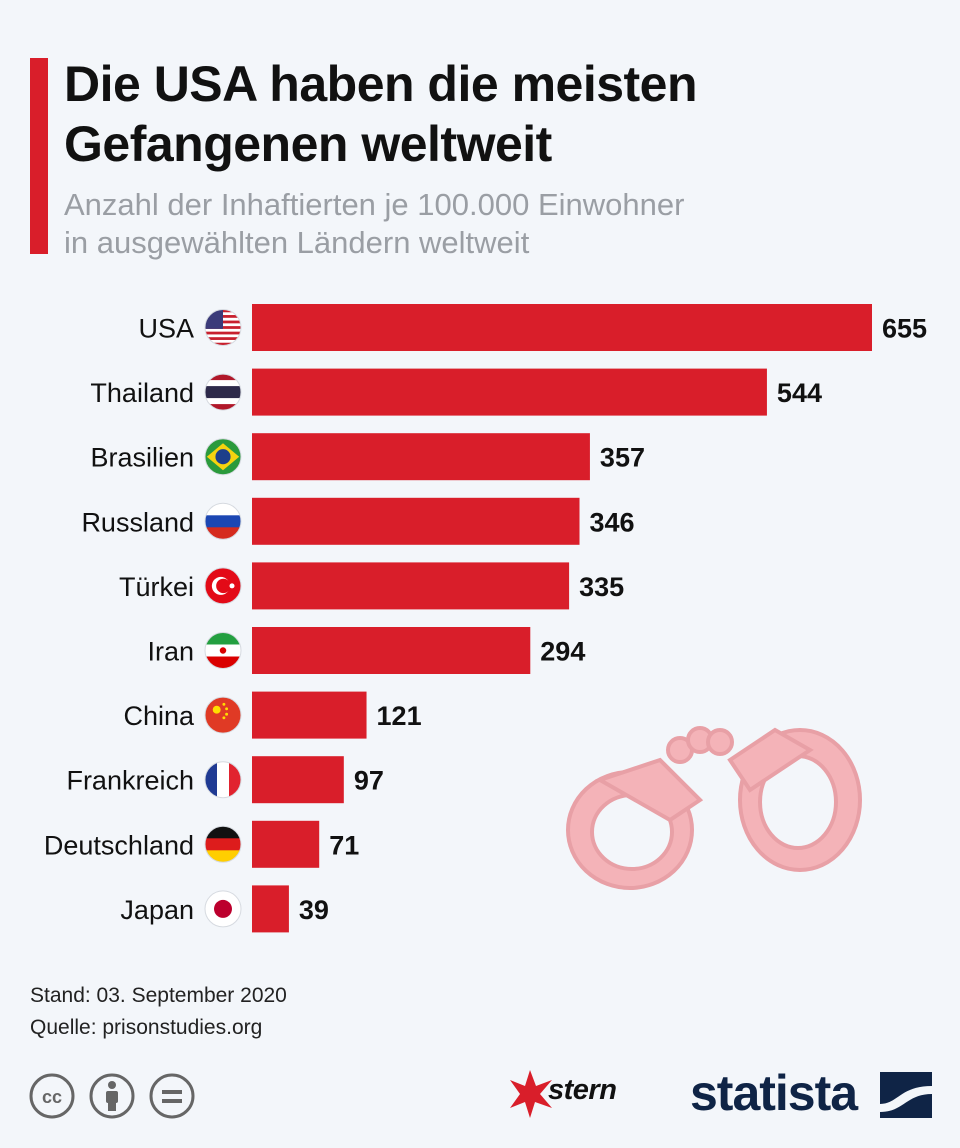 The image size is (960, 1148). What do you see at coordinates (314, 910) in the screenshot?
I see `value-label: 39` at bounding box center [314, 910].